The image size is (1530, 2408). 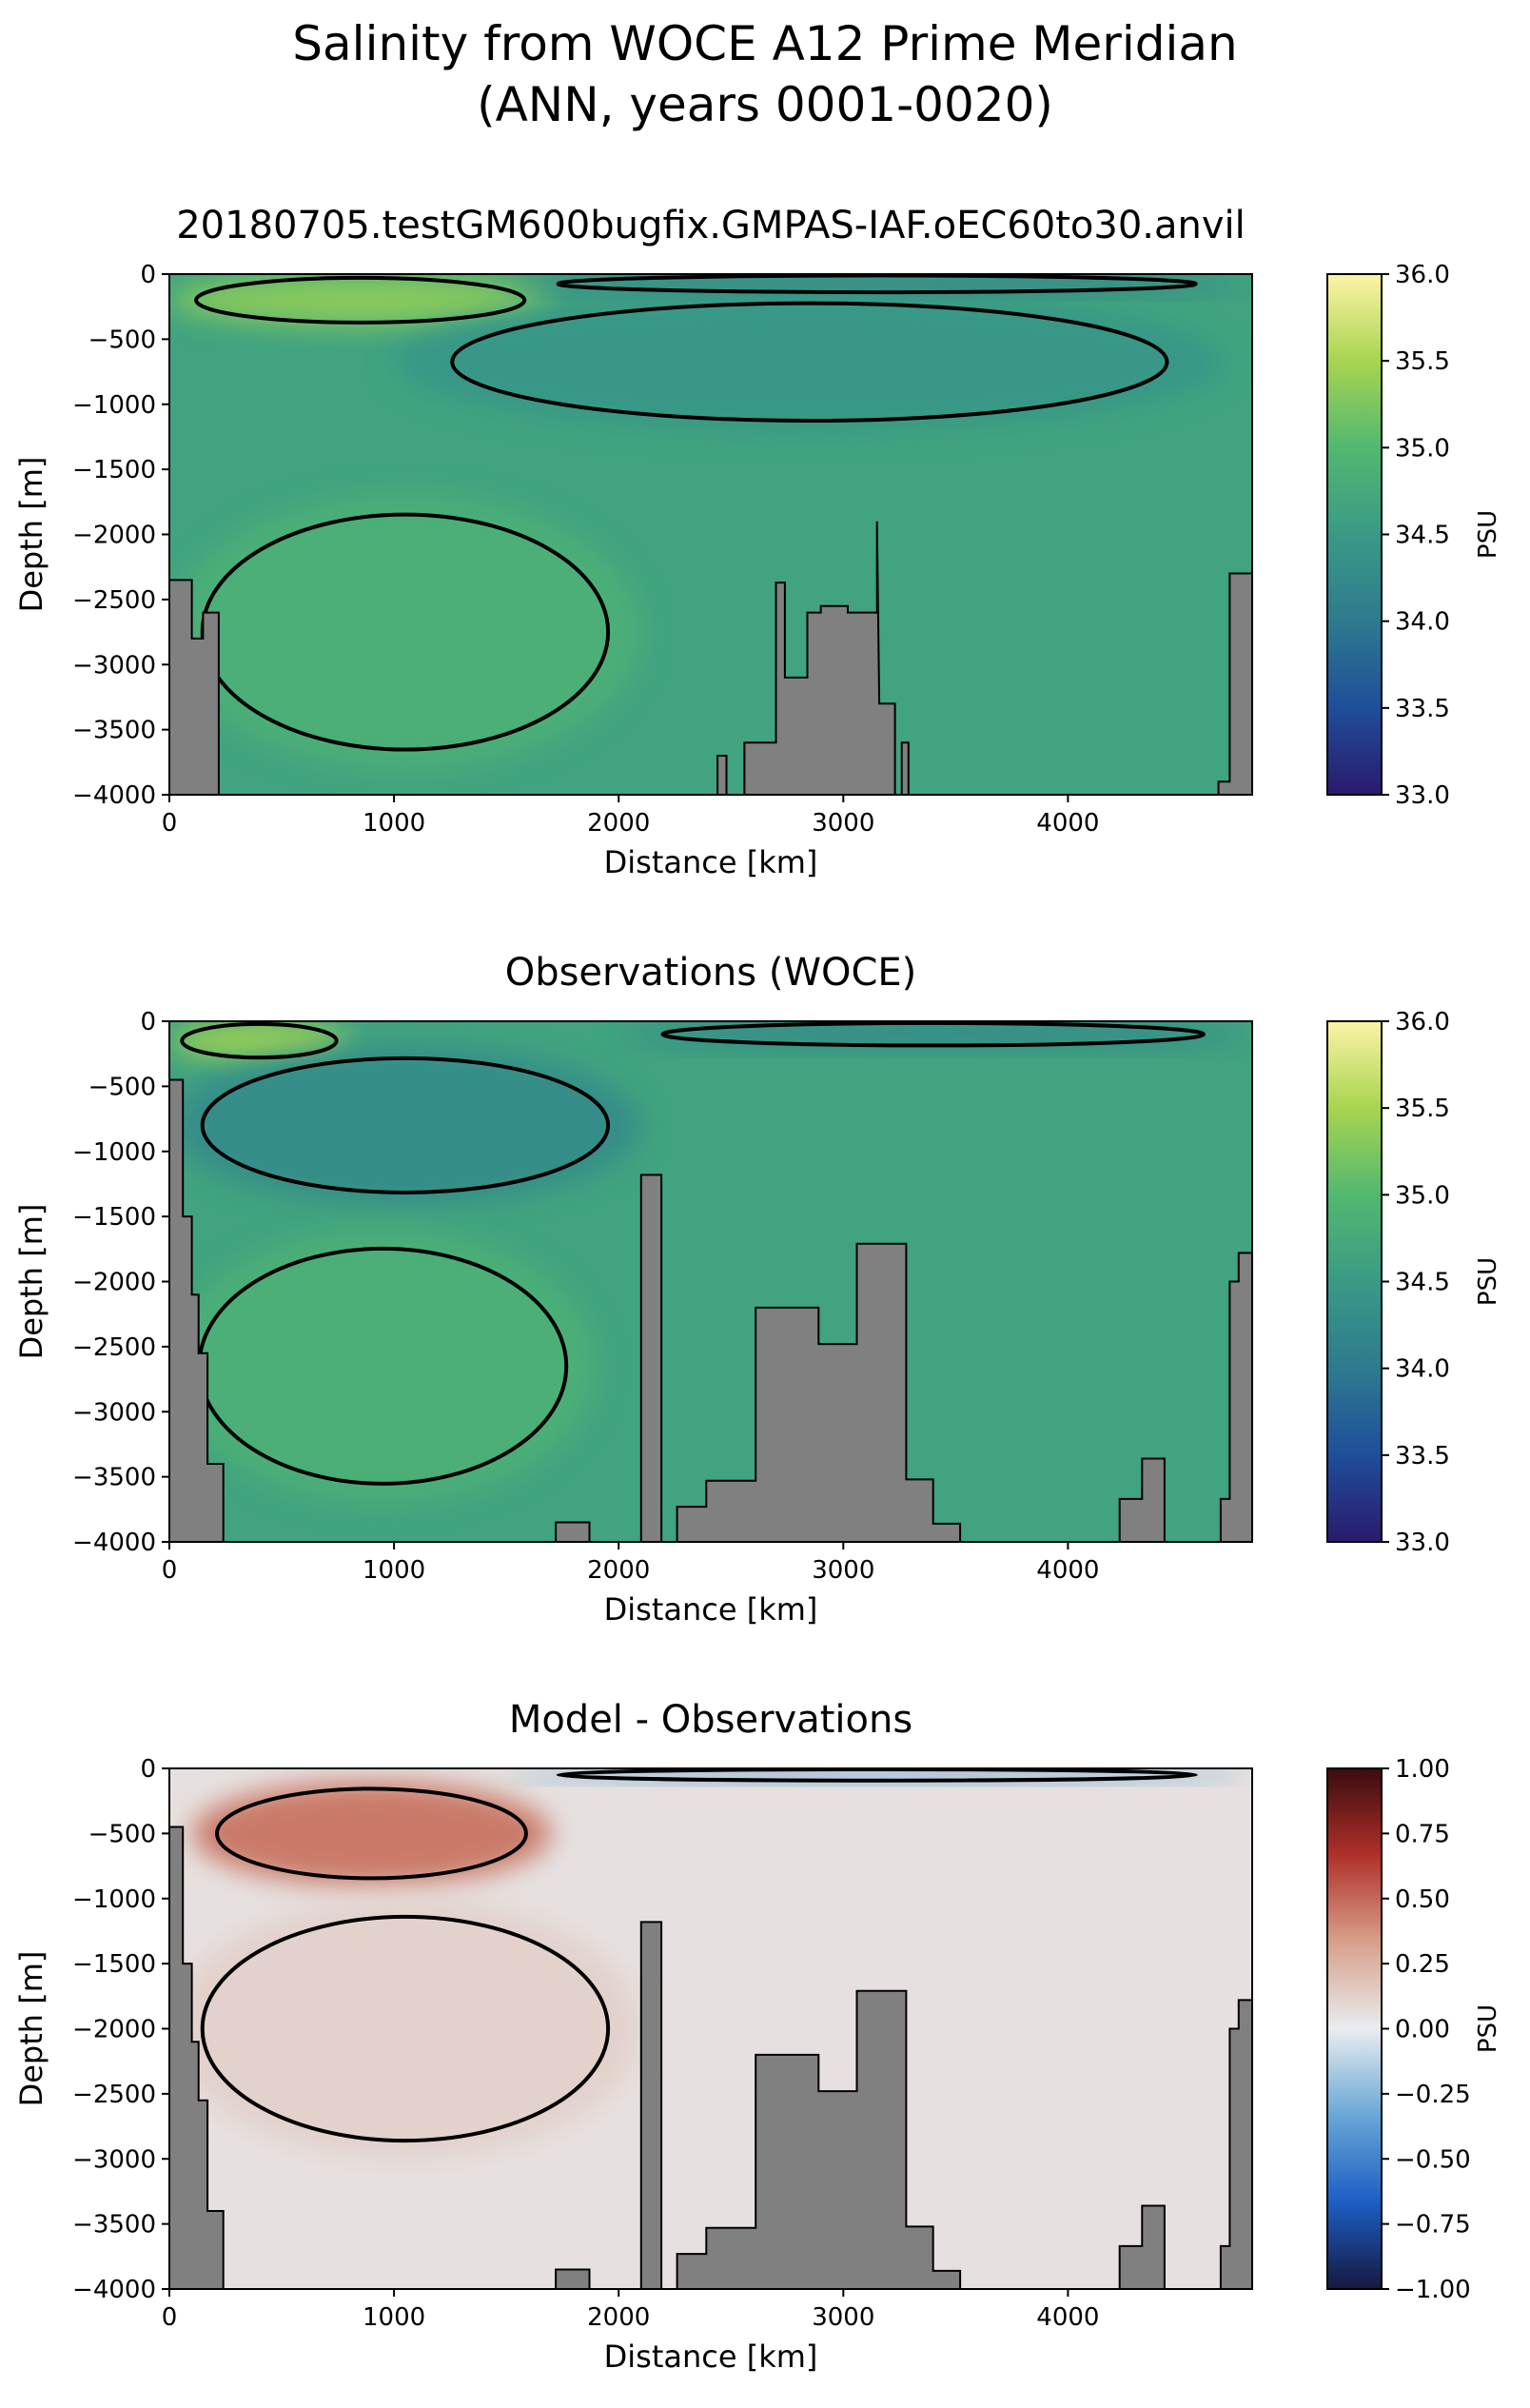 I want to click on colorbar-tick-label: 36.0, so click(x=1422, y=1022).